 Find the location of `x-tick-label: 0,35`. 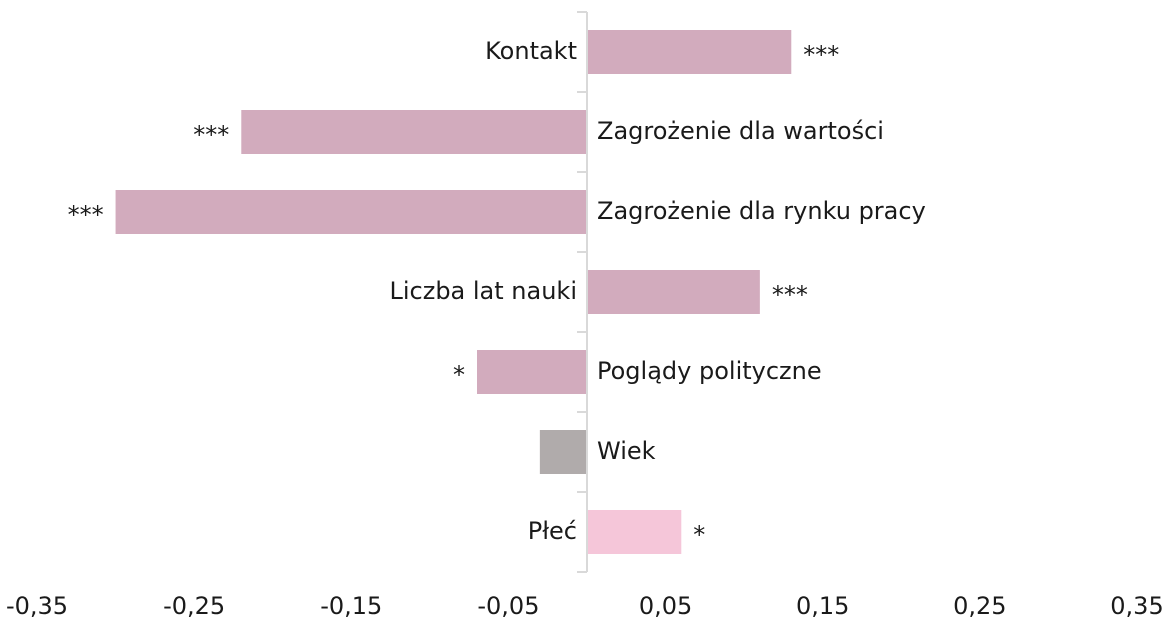

x-tick-label: 0,35 is located at coordinates (1136, 606).